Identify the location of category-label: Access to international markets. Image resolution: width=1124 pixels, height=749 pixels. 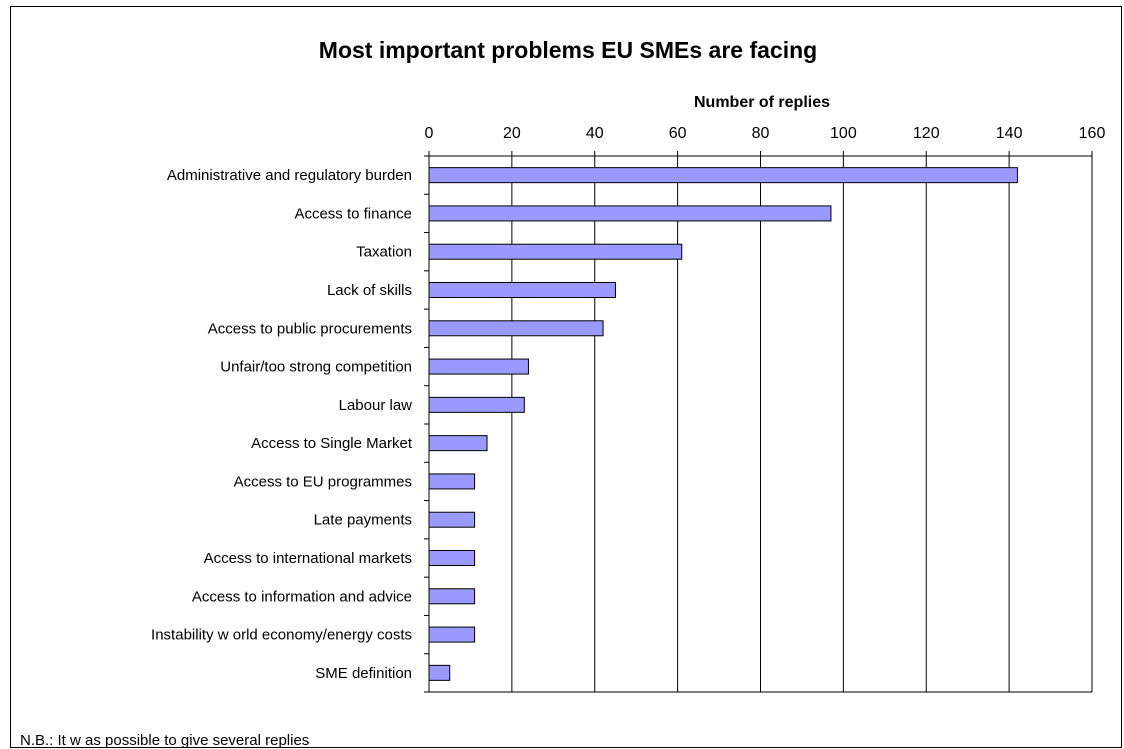
(308, 558).